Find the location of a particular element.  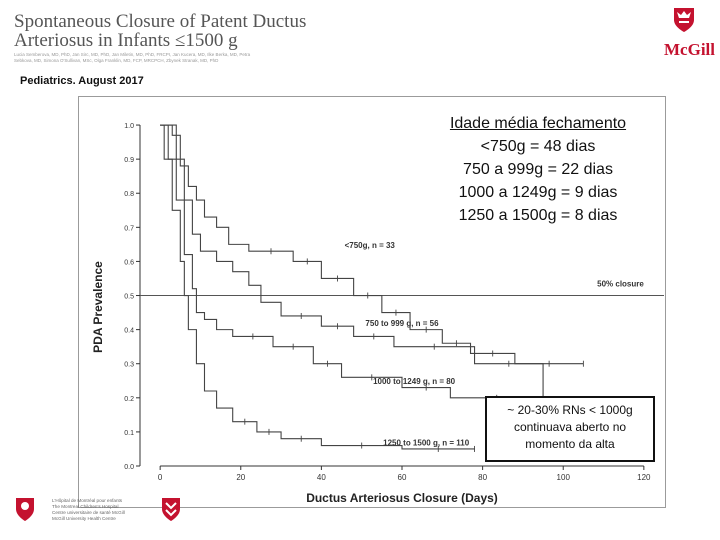

title-line-2: Arteriosus in Infants ≤1500 g is located at coordinates (126, 40).